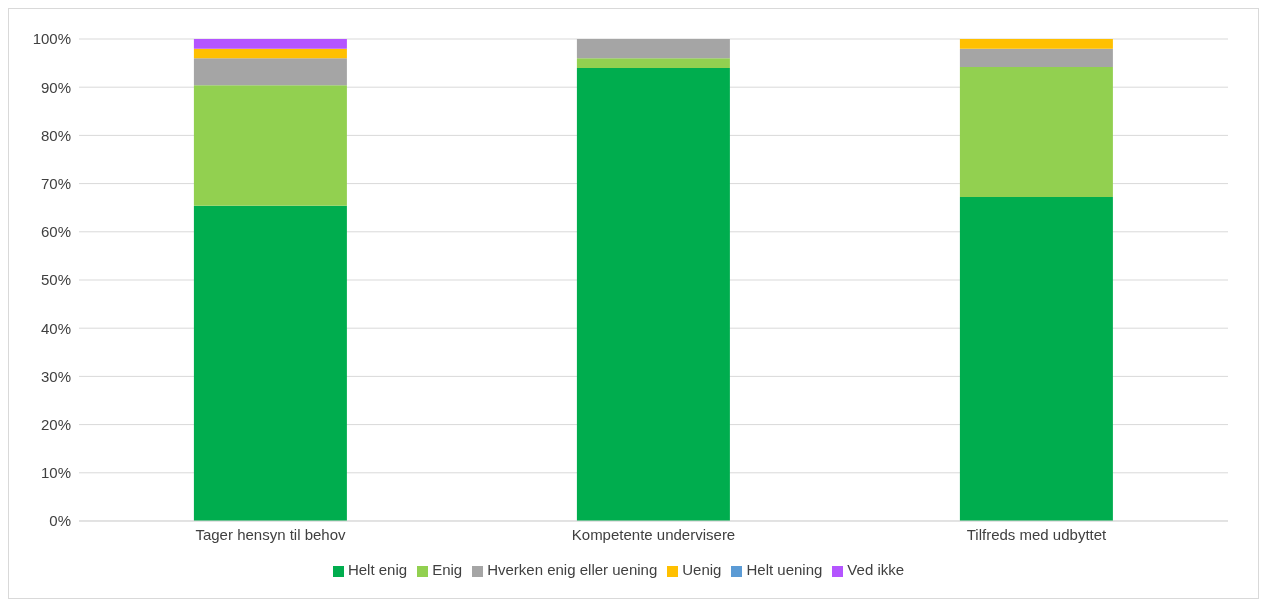 This screenshot has height=605, width=1265. Describe the element at coordinates (55, 232) in the screenshot. I see `y-tick-label: 60%` at that location.